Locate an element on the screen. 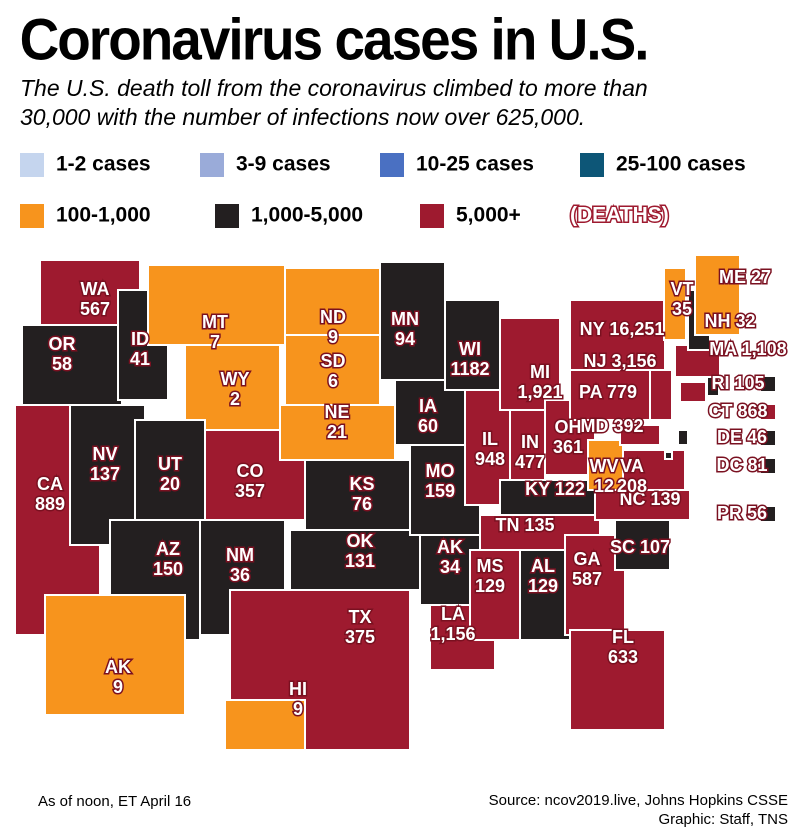 The image size is (800, 840). state-deaths: 41 is located at coordinates (140, 359).